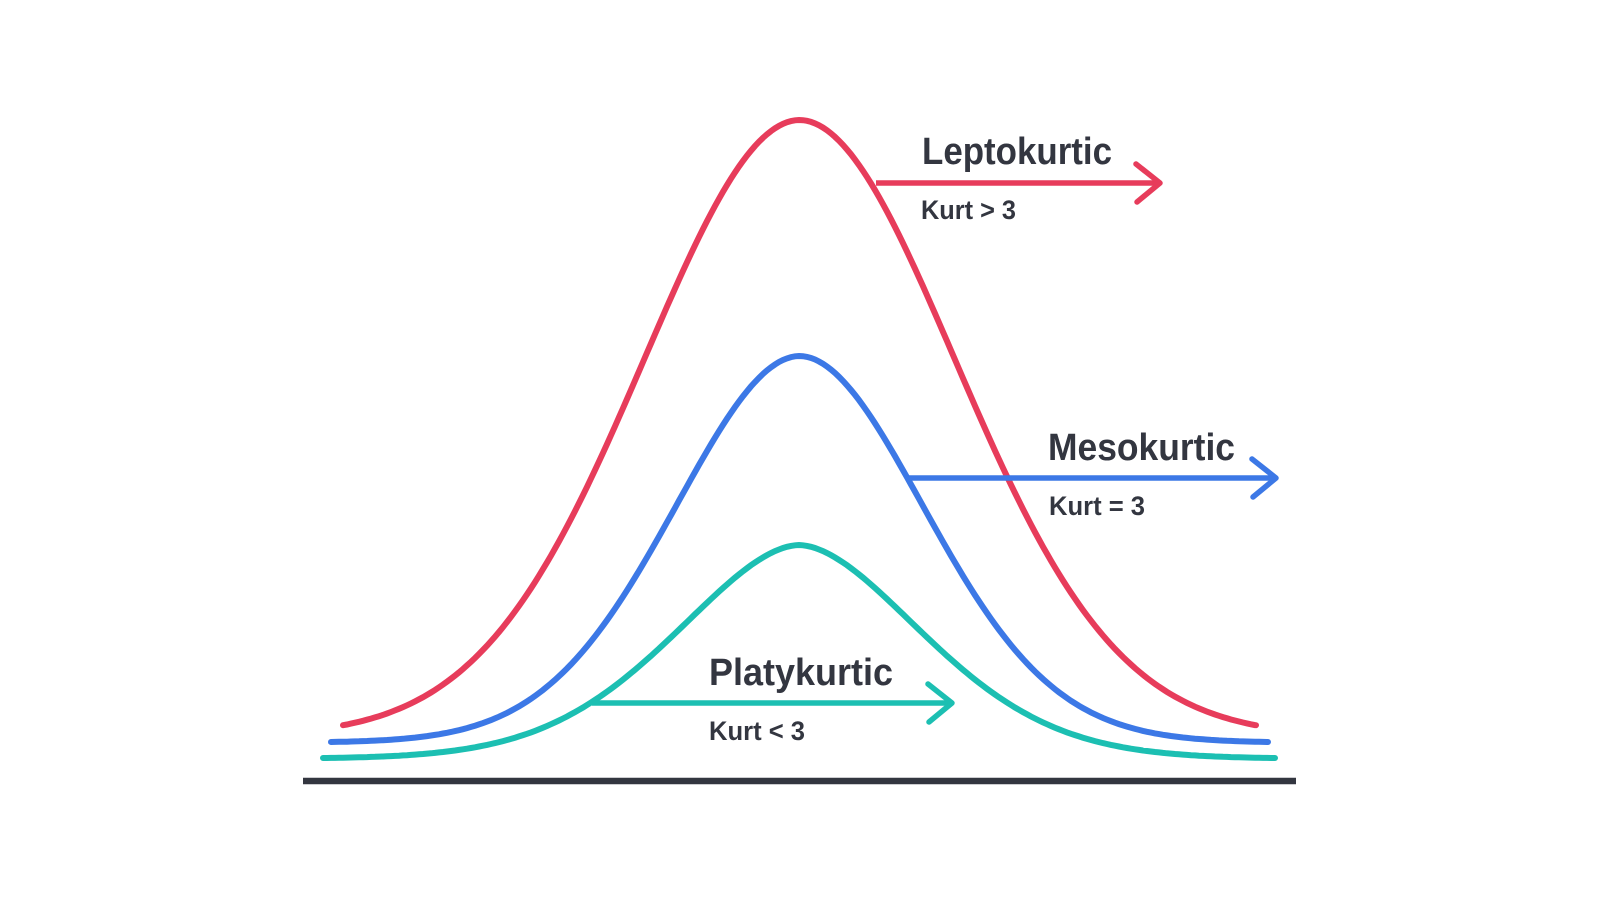 This screenshot has width=1600, height=900. What do you see at coordinates (1097, 506) in the screenshot?
I see `svg-text: Kurt = 3` at bounding box center [1097, 506].